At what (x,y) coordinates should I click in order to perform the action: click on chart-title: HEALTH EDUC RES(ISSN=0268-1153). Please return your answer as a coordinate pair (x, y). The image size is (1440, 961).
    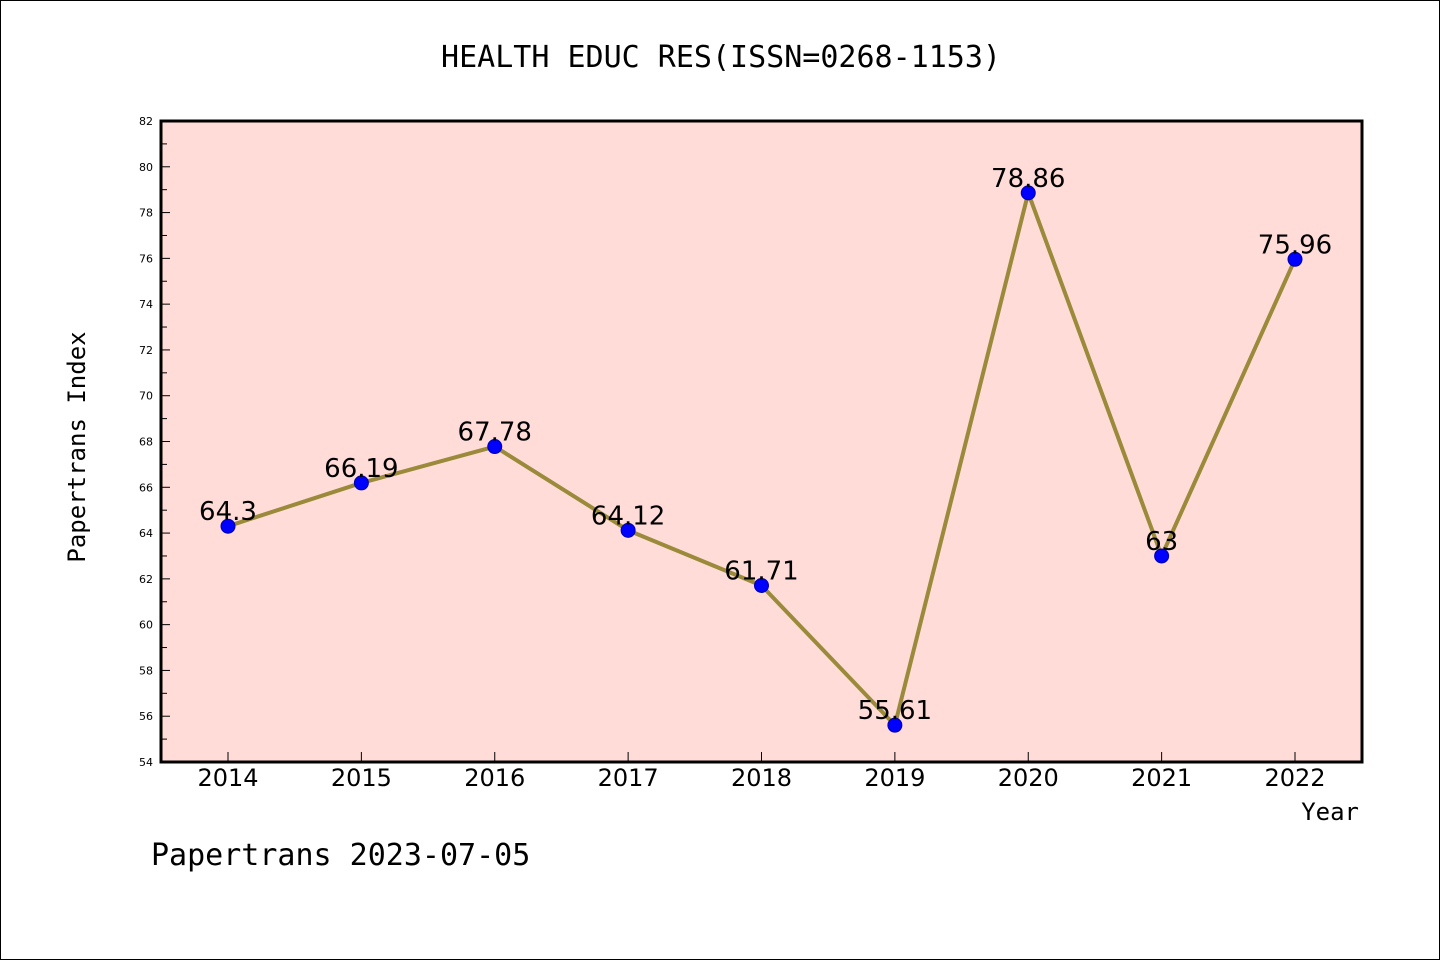
    Looking at the image, I should click on (721, 57).